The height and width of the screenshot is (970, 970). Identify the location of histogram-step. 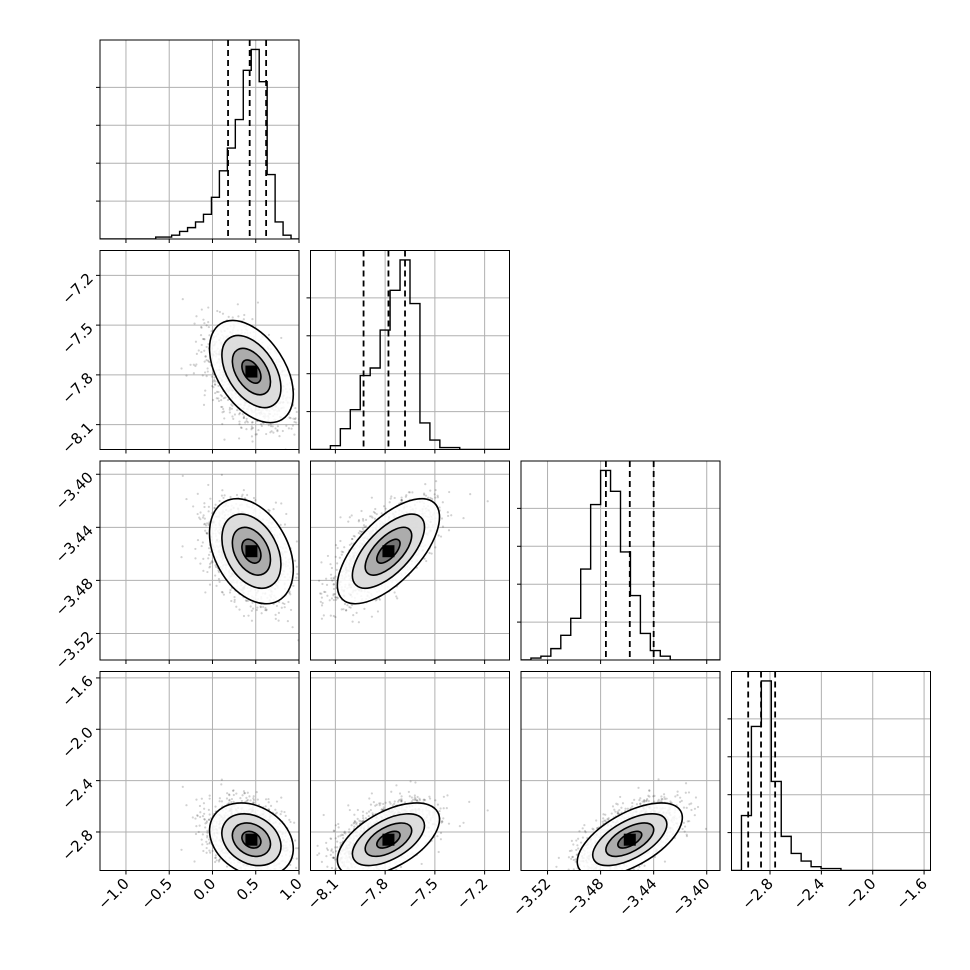
(410, 354).